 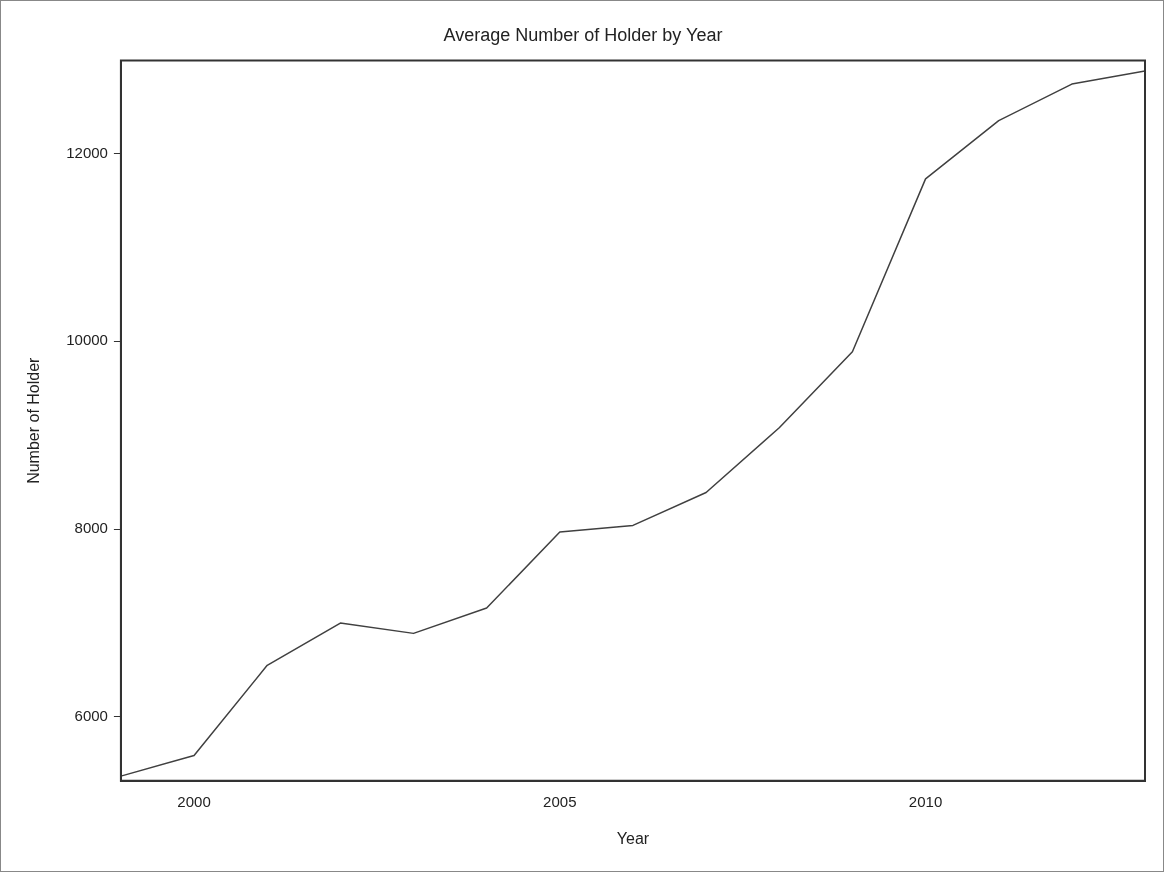 What do you see at coordinates (87, 152) in the screenshot?
I see `y-tick-label: 12000` at bounding box center [87, 152].